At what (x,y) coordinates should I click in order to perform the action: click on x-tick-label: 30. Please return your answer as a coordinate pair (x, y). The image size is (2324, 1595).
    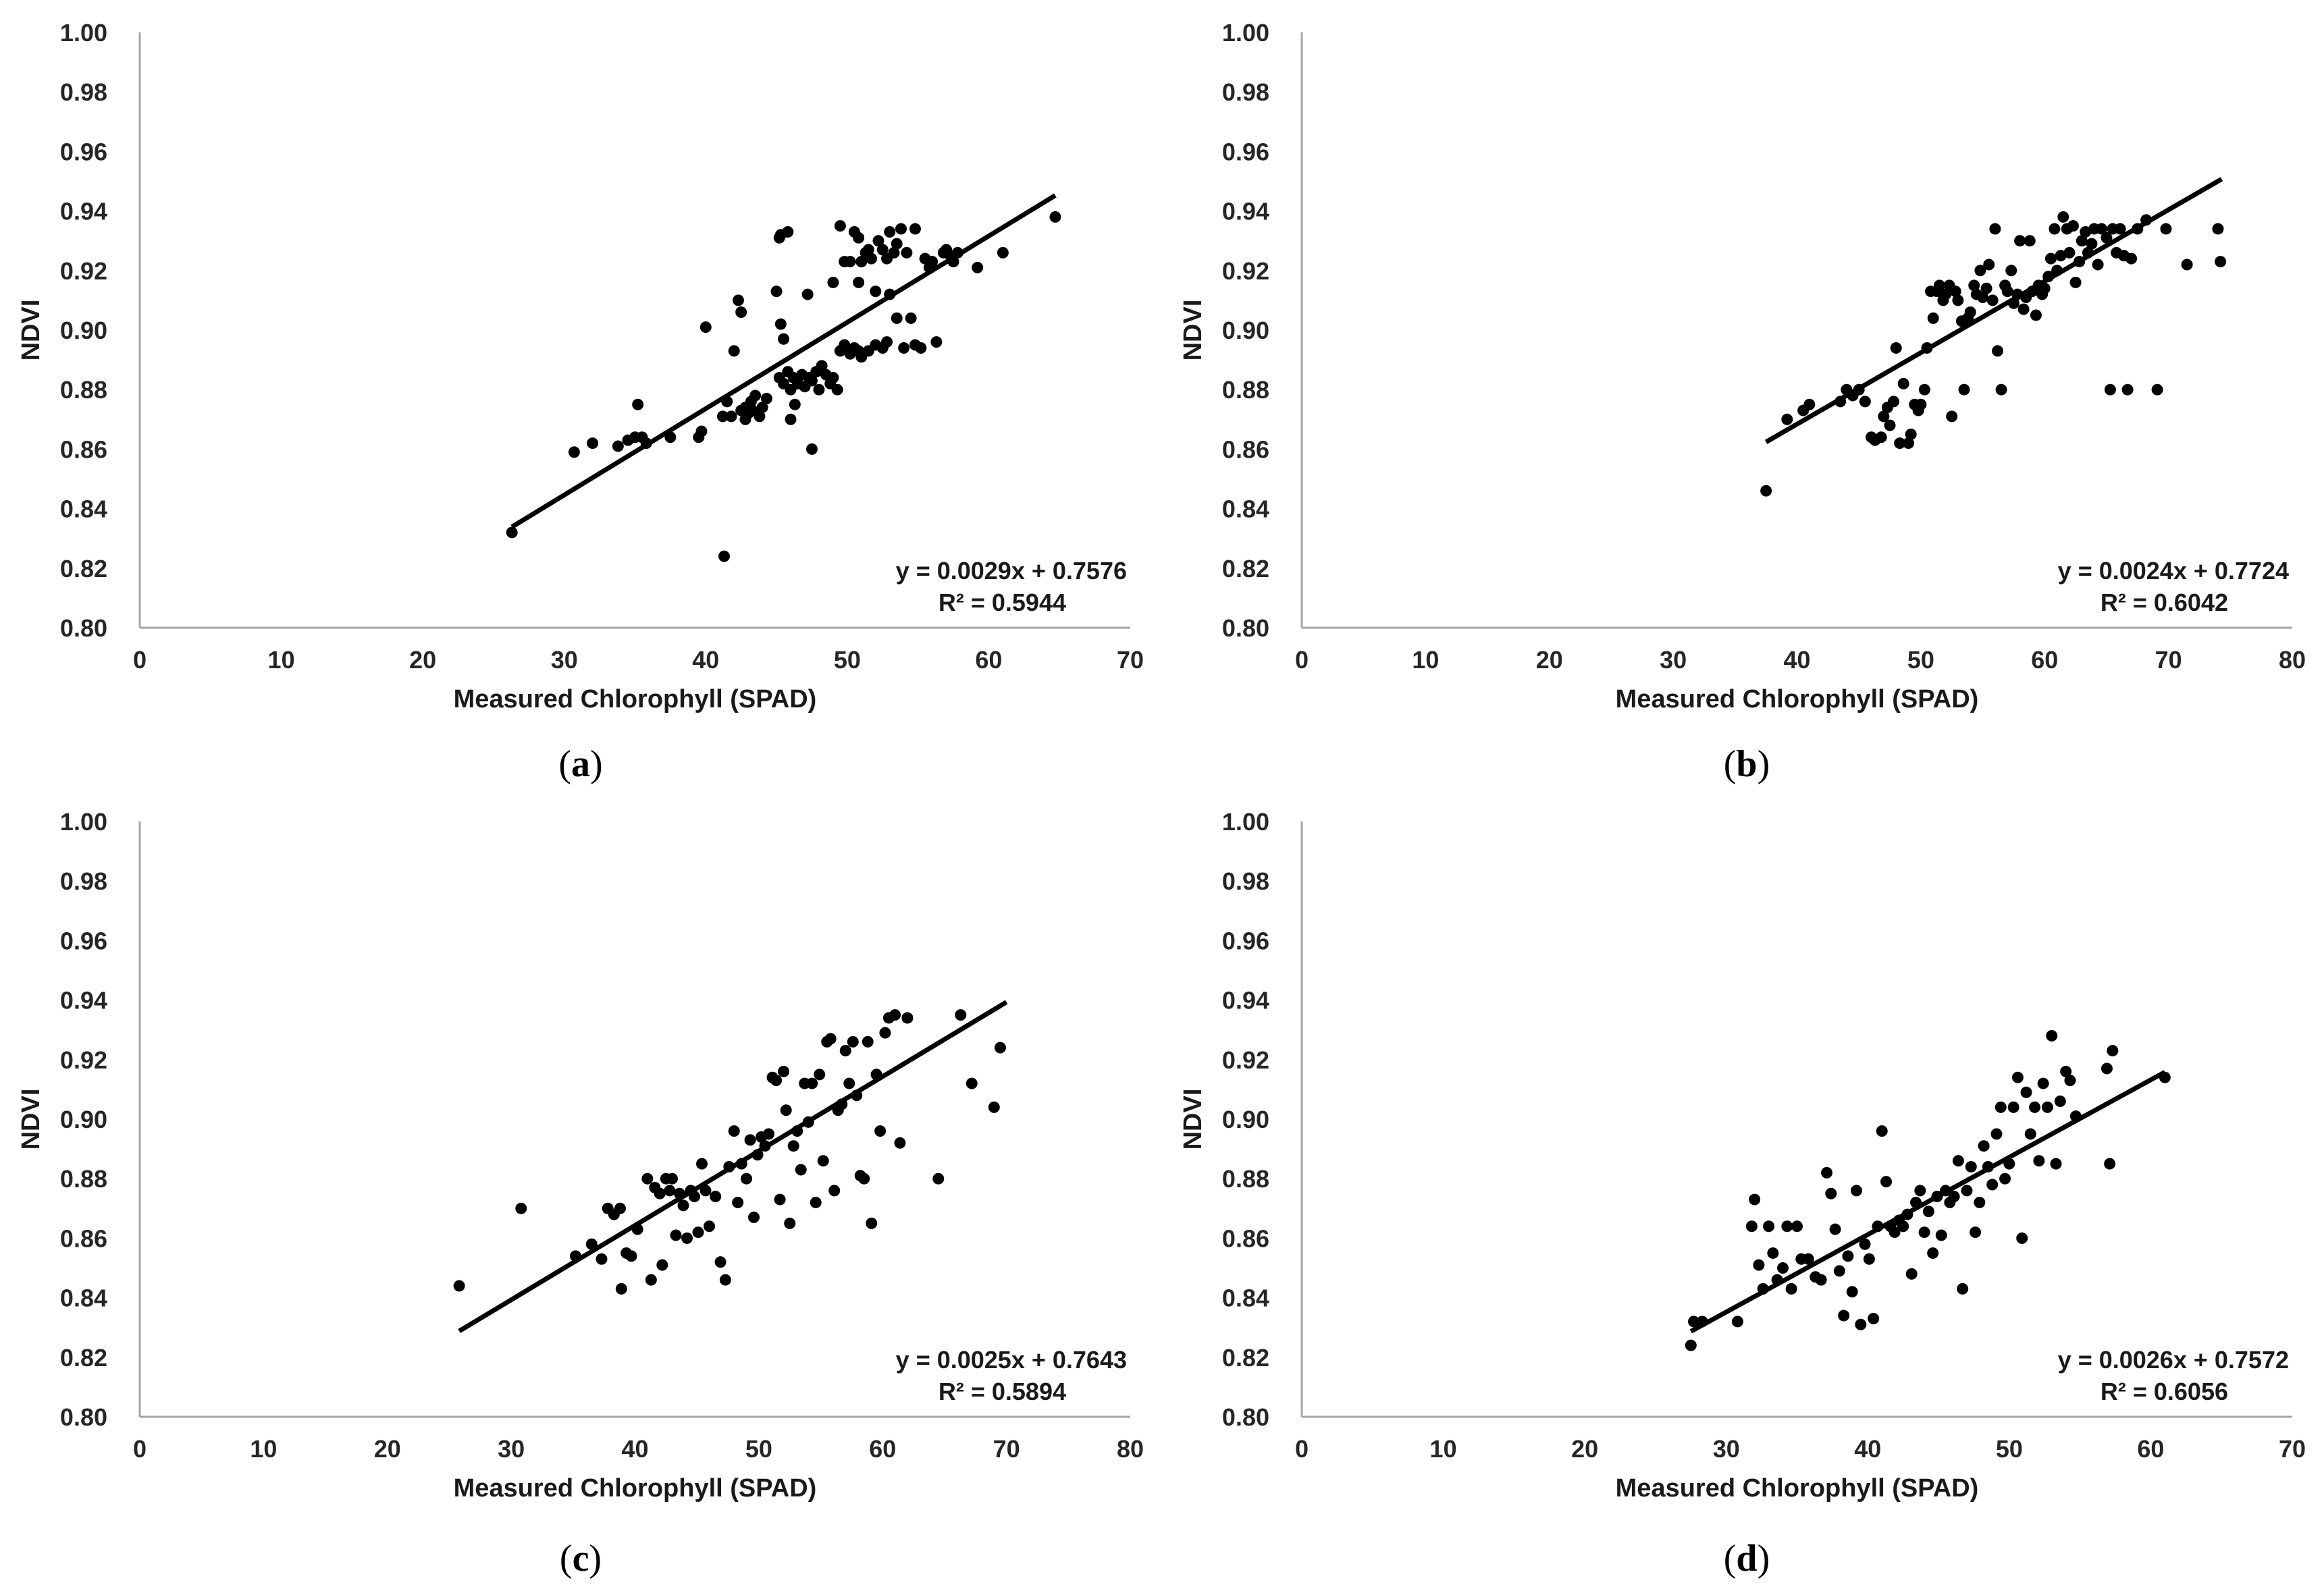
    Looking at the image, I should click on (1673, 660).